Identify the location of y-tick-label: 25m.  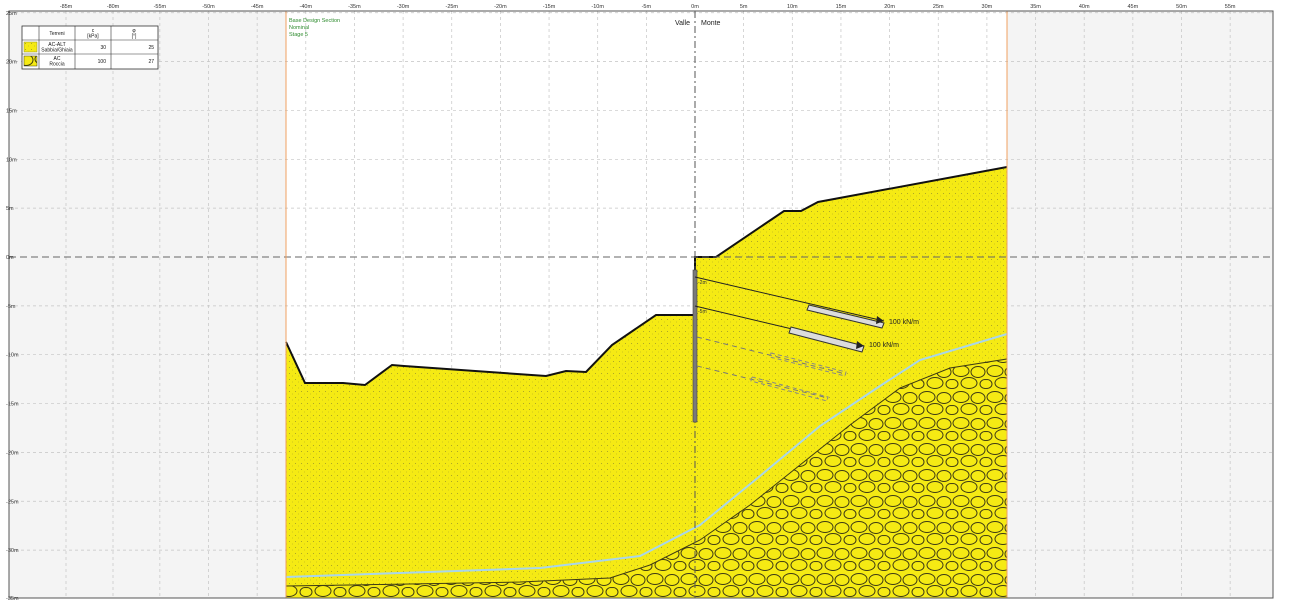
(11, 14).